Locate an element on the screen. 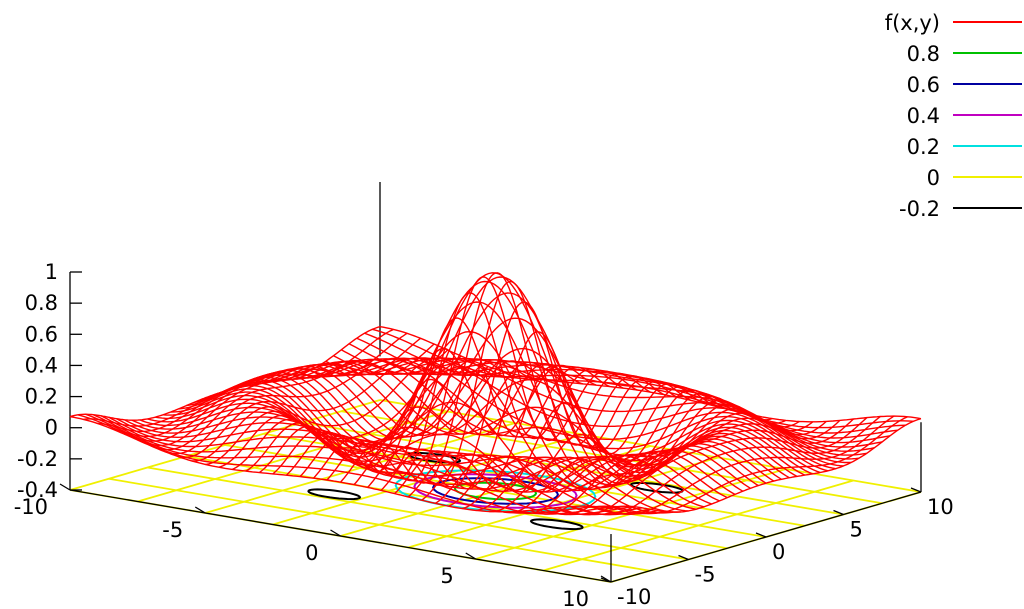 This screenshot has width=1024, height=609. legend-label: 0.8 is located at coordinates (923, 54).